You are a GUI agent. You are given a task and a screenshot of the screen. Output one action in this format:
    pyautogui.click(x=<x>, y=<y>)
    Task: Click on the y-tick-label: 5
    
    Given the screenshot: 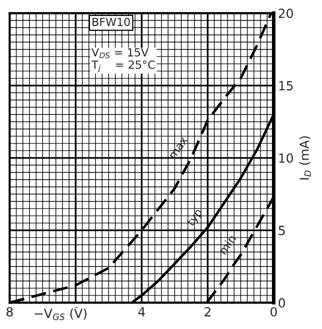 What is the action you would take?
    pyautogui.click(x=281, y=231)
    